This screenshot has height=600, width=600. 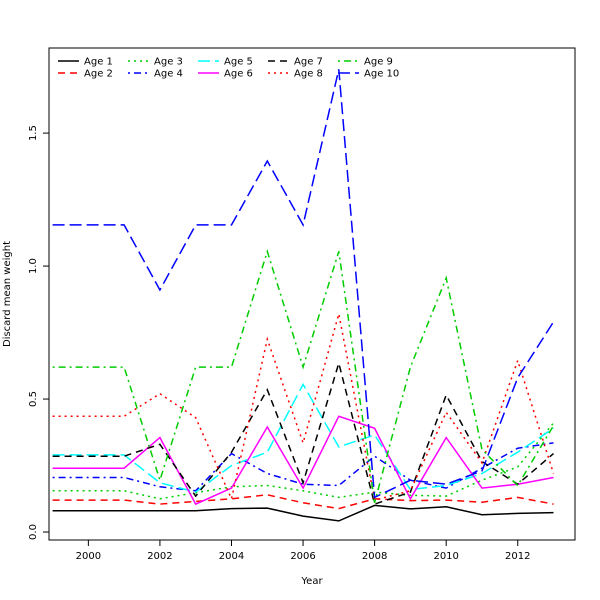 I want to click on legend-label: Age 10, so click(x=381, y=74).